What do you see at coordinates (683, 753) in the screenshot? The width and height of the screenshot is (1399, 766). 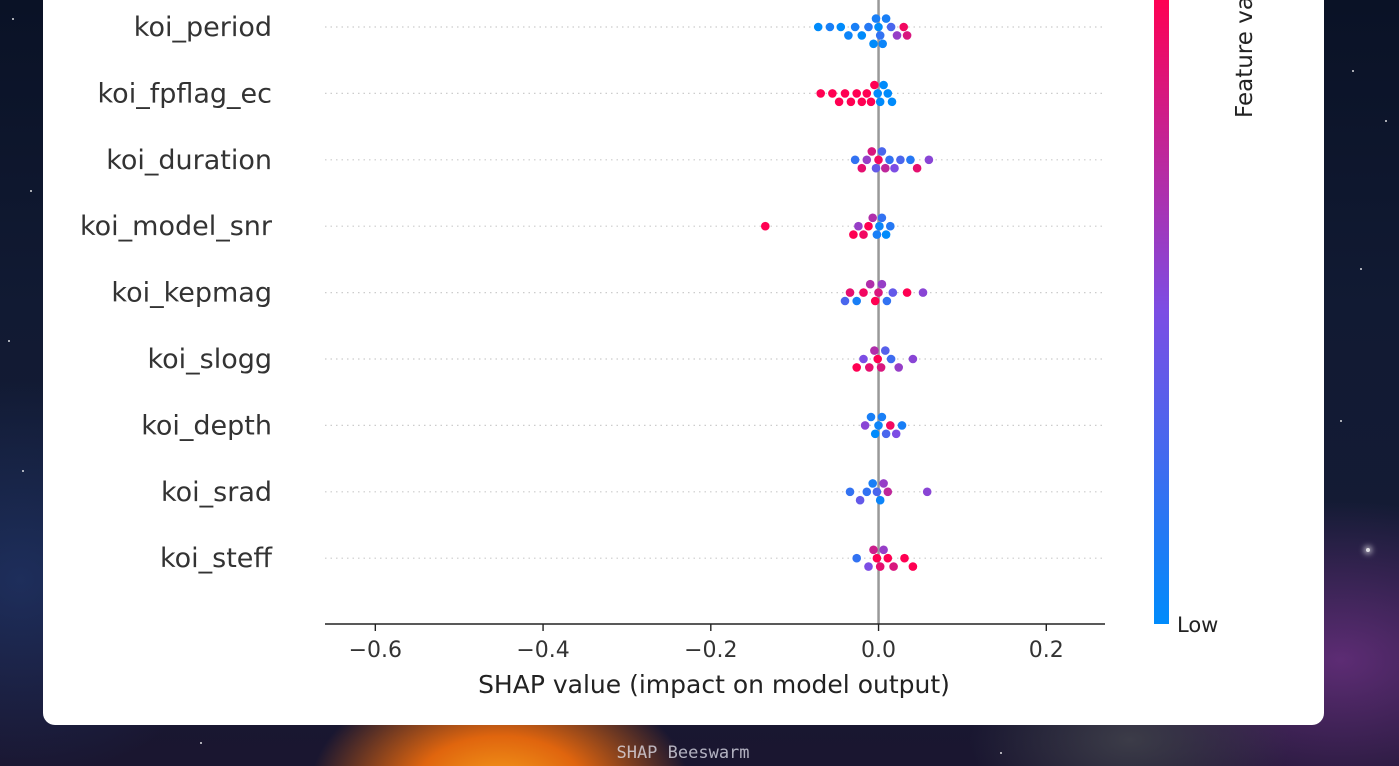 I see `caption-label: SHAP Beeswarm` at bounding box center [683, 753].